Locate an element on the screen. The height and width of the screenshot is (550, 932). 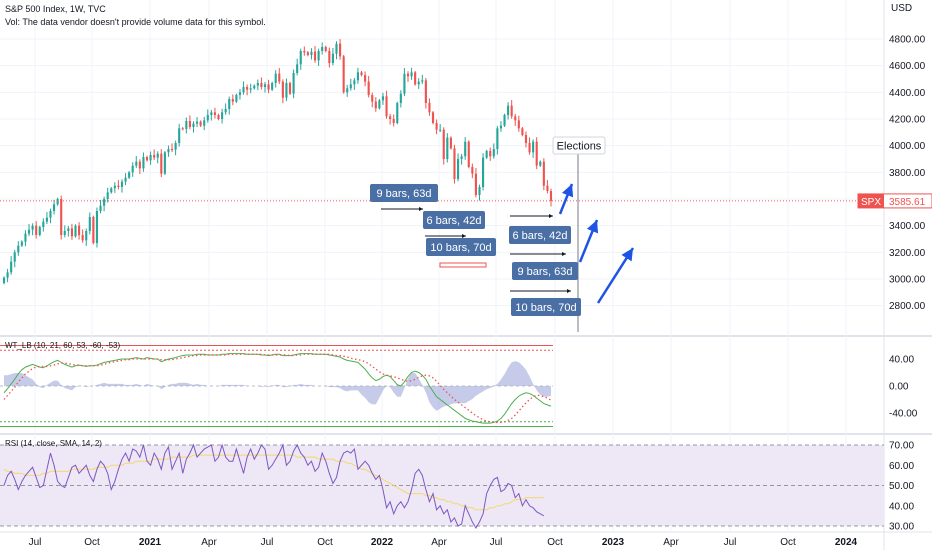
wt-tick-label: 0.00 is located at coordinates (899, 387).